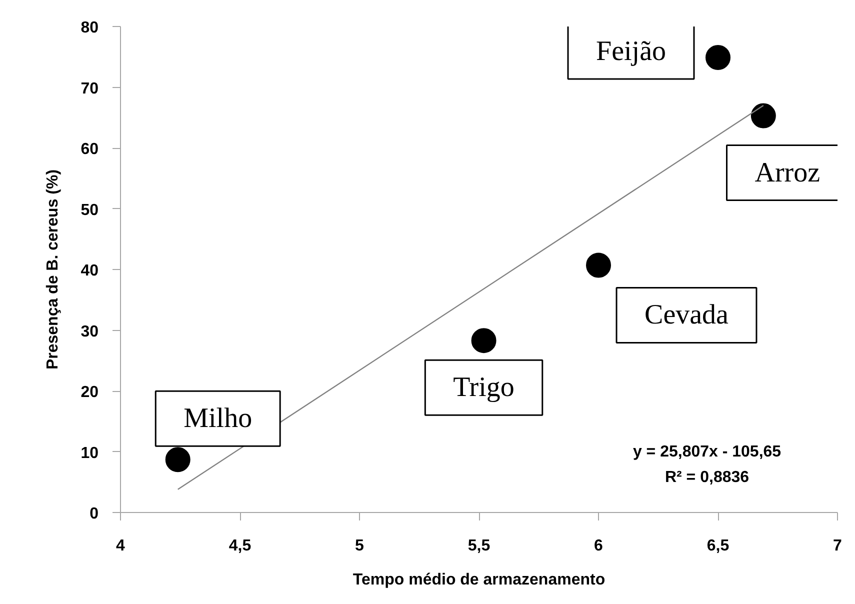 This screenshot has width=855, height=604. Describe the element at coordinates (707, 452) in the screenshot. I see `annotation: y = 25,807x - 105,65` at that location.